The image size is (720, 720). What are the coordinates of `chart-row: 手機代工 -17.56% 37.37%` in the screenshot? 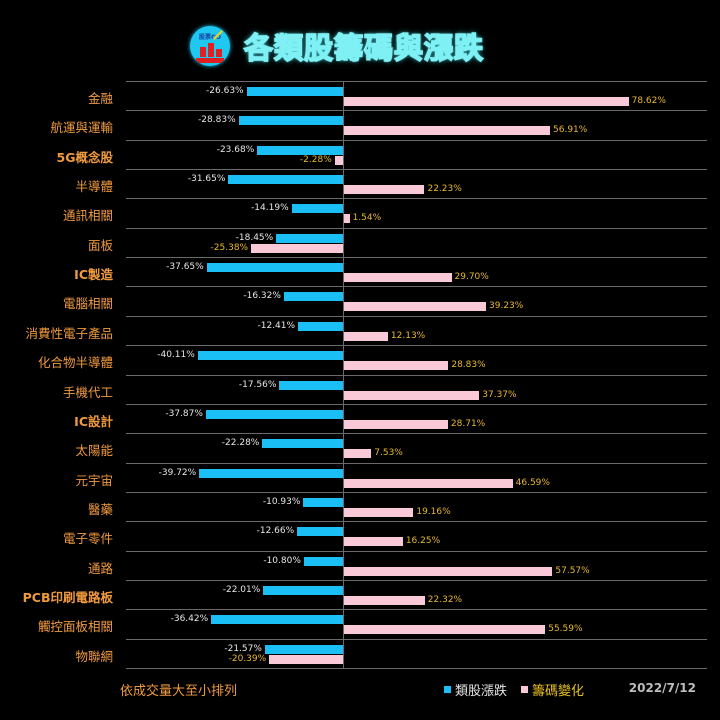 It's located at (360, 390).